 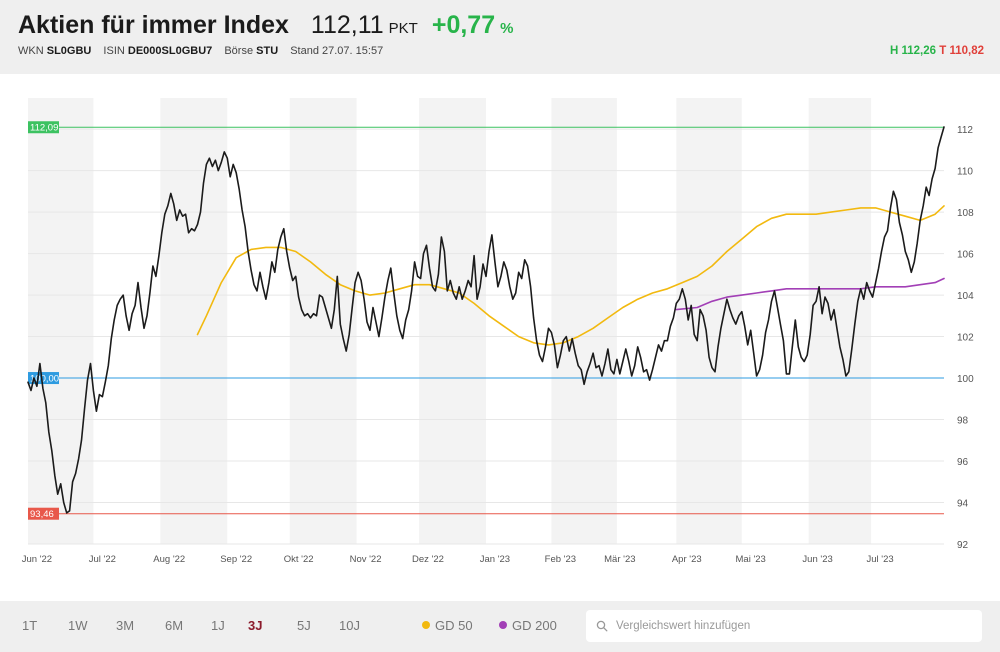 I want to click on y-tick-label-98: 98, so click(x=963, y=421).